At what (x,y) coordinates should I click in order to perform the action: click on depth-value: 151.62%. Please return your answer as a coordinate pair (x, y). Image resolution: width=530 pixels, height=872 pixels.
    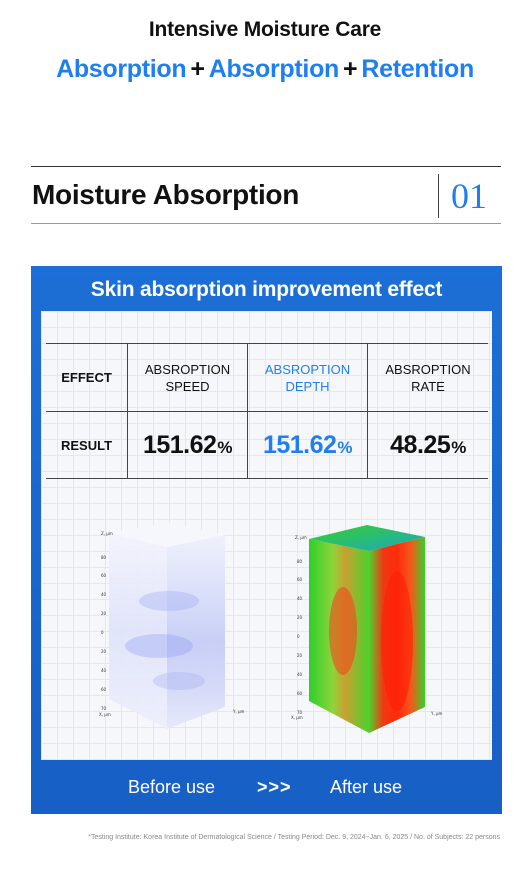
    Looking at the image, I should click on (307, 445).